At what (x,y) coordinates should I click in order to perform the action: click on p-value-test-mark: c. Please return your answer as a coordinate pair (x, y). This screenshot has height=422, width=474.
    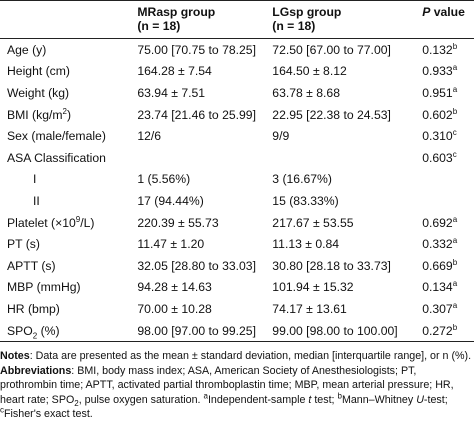
    Looking at the image, I should click on (454, 133).